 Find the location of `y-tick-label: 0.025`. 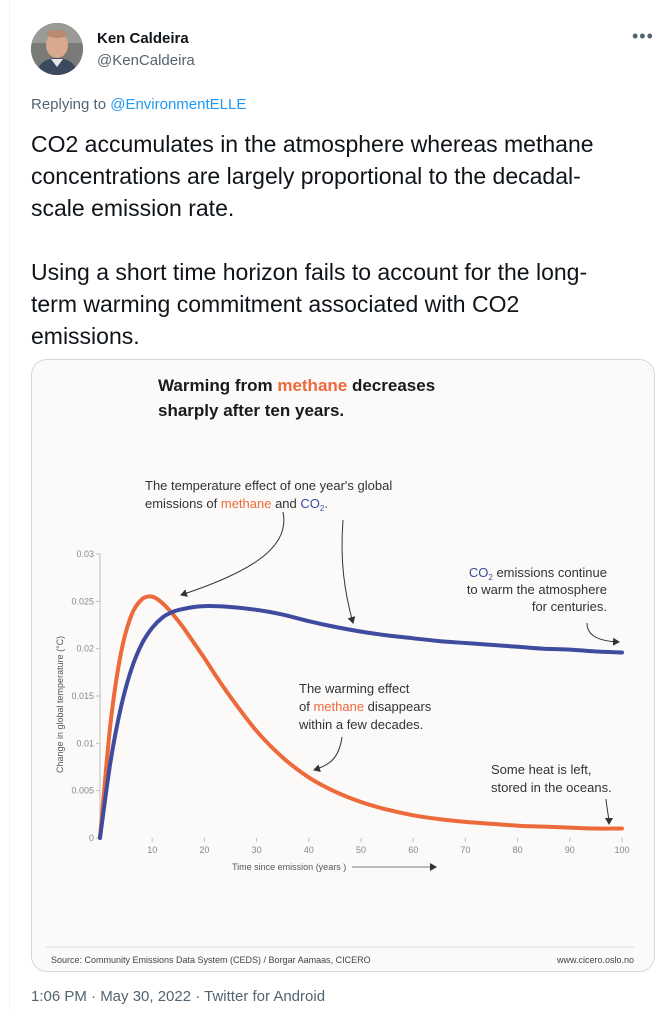

y-tick-label: 0.025 is located at coordinates (82, 601).